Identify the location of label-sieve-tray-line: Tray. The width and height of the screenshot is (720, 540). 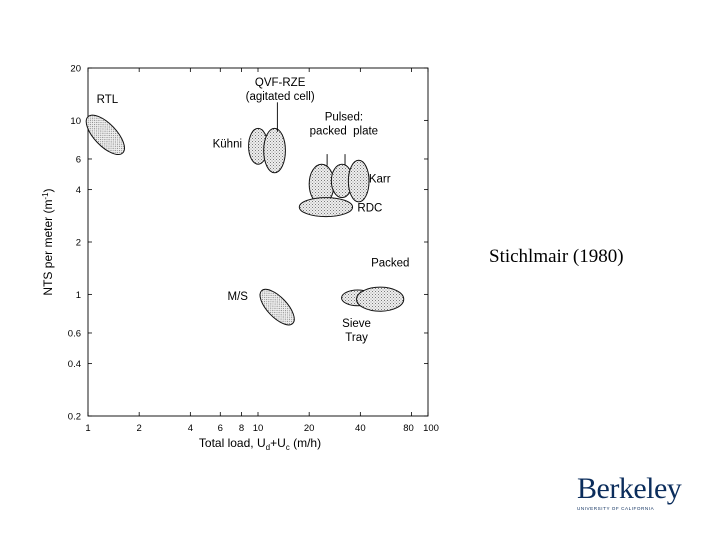
(356, 338).